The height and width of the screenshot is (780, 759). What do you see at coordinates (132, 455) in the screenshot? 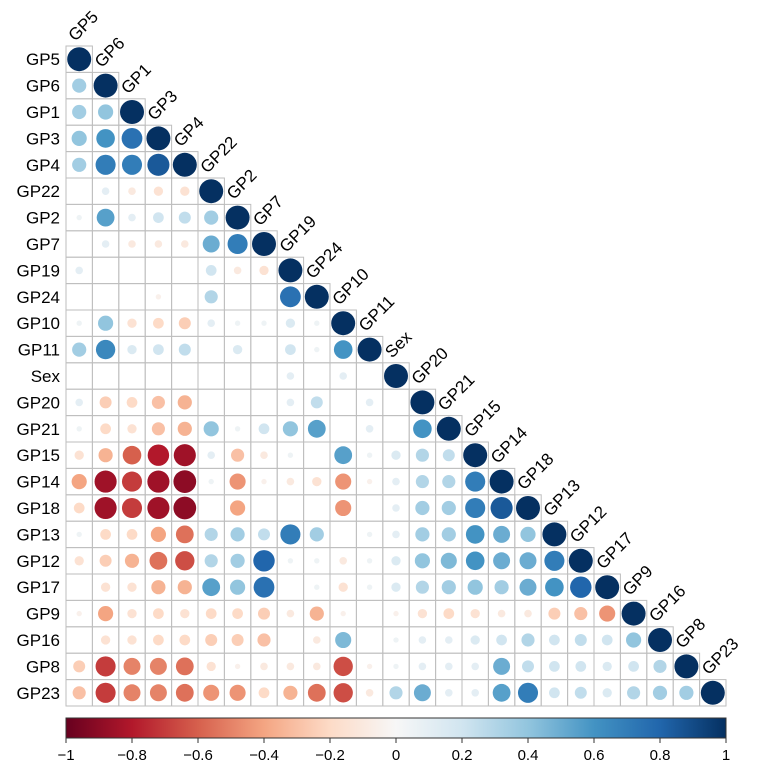
I see `corr-circle-GP15-GP1` at bounding box center [132, 455].